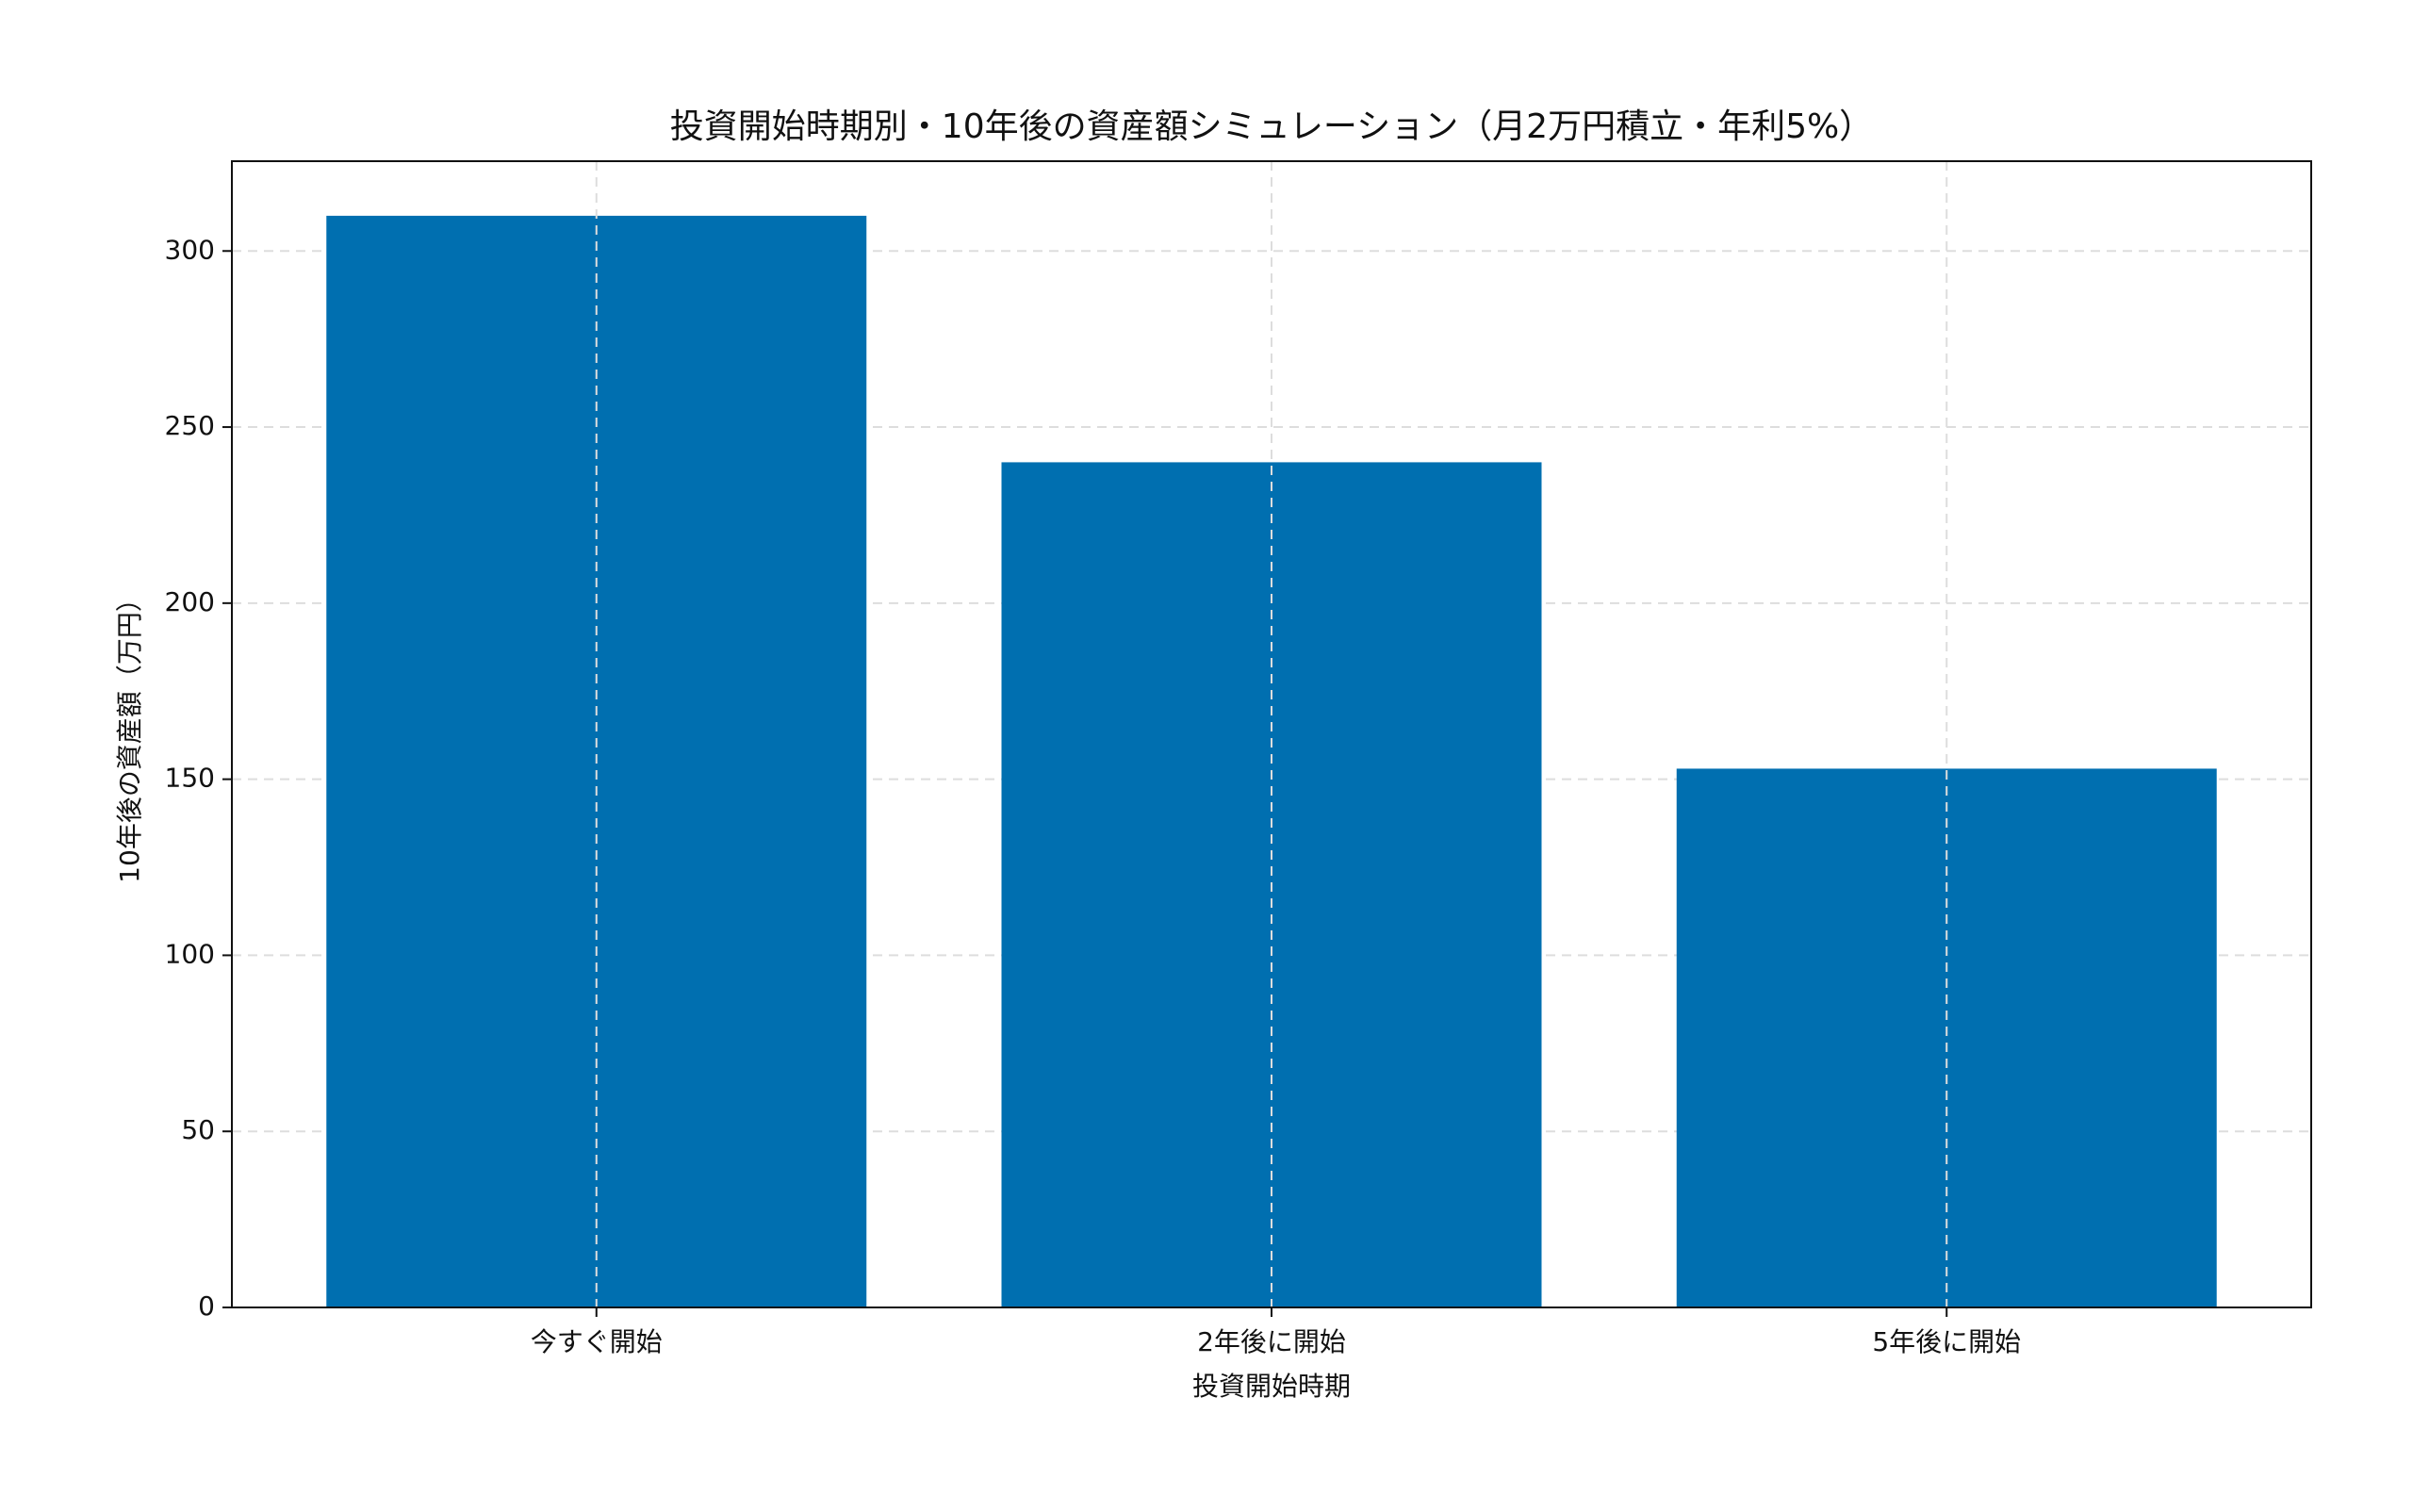 The image size is (2413, 1512). What do you see at coordinates (207, 1306) in the screenshot?
I see `y-tick-label: 0` at bounding box center [207, 1306].